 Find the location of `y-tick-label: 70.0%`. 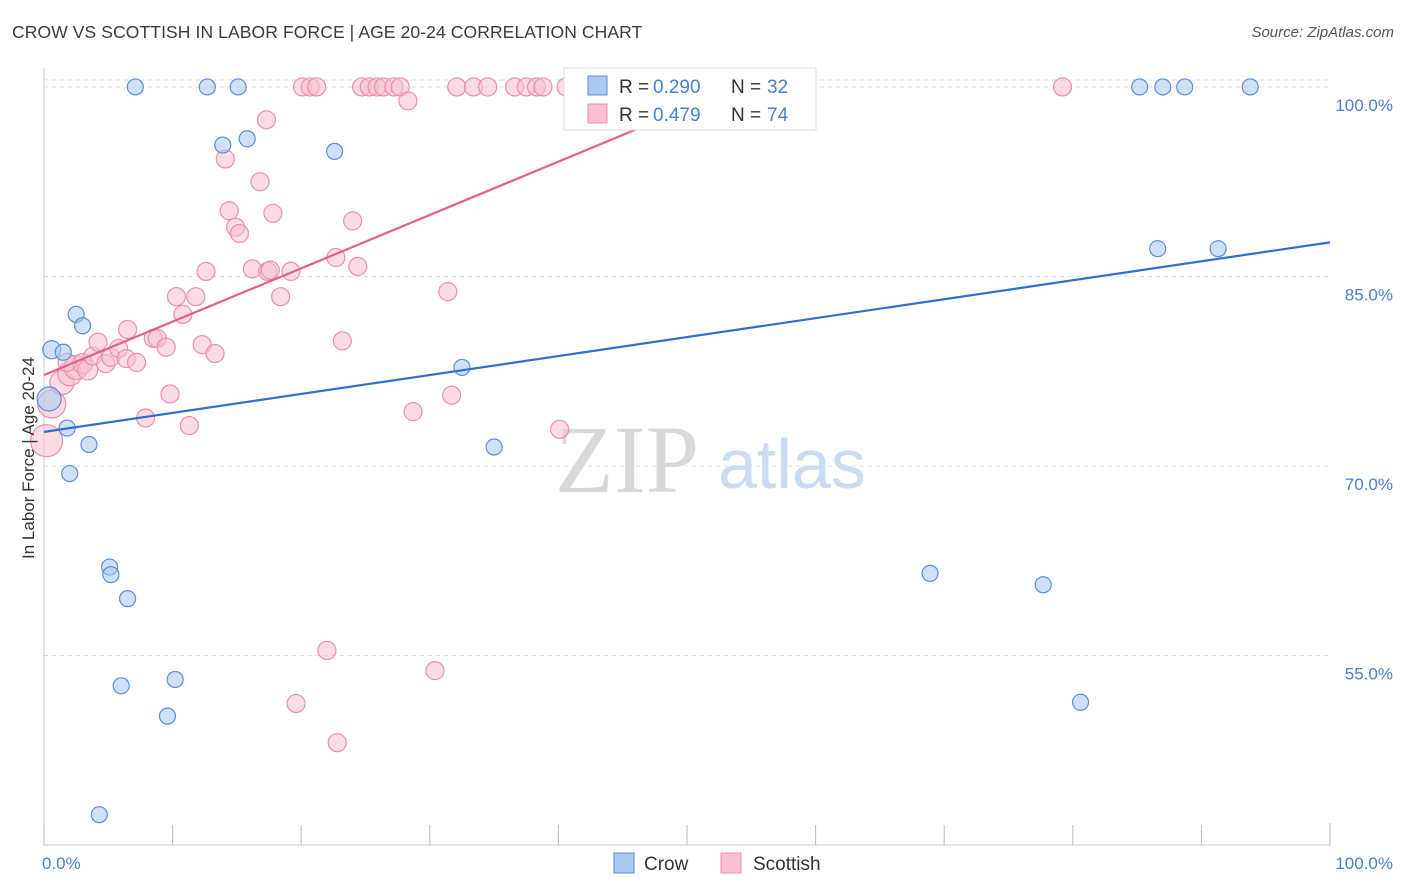

y-tick-label: 70.0% is located at coordinates (1369, 484).